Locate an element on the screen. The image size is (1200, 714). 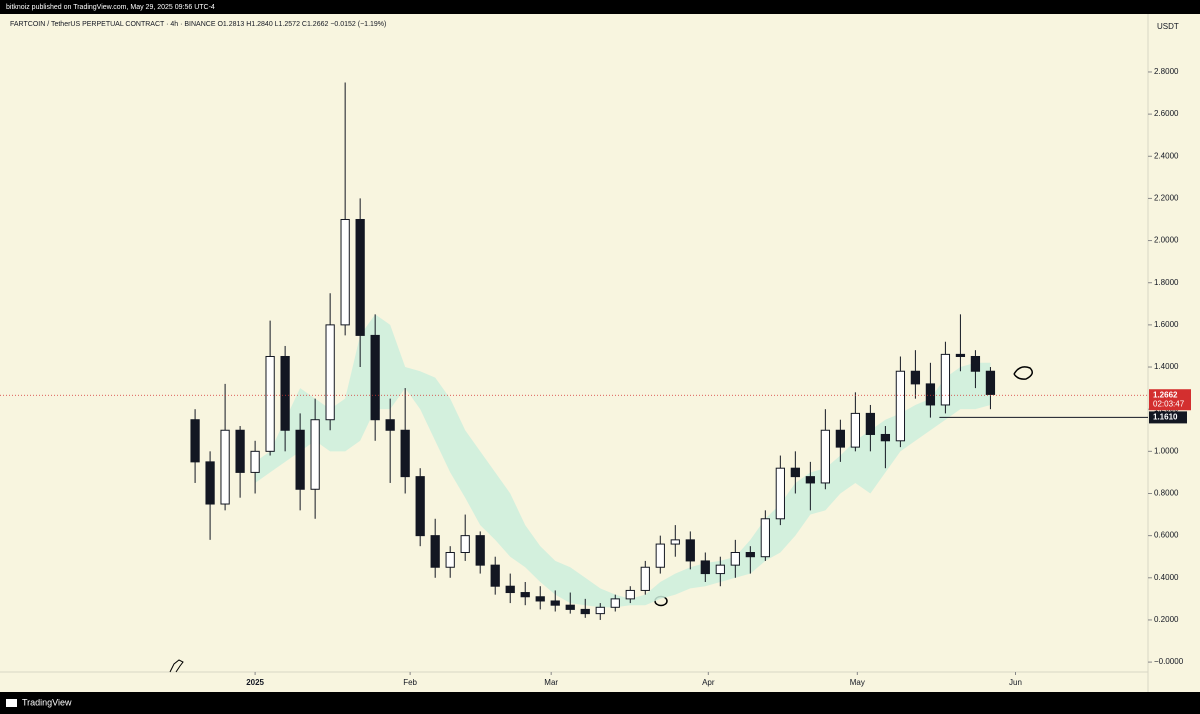
annotation-circle is located at coordinates (1023, 373).